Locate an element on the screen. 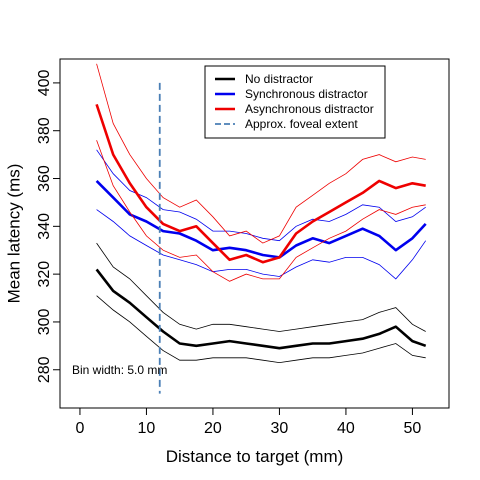 Image resolution: width=480 pixels, height=480 pixels. y-tick-label: 360 is located at coordinates (44, 178).